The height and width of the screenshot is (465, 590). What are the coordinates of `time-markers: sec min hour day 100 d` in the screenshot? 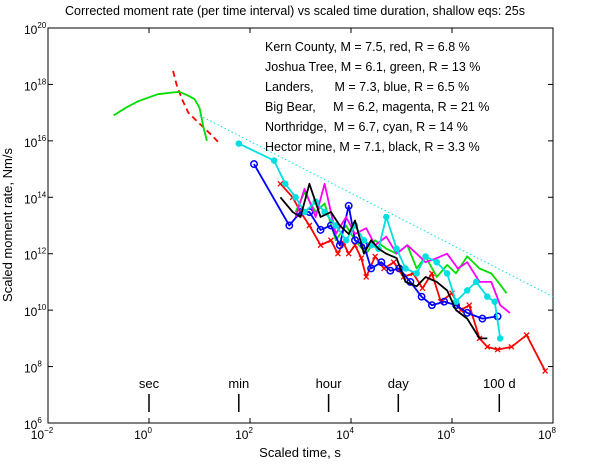 It's located at (327, 394).